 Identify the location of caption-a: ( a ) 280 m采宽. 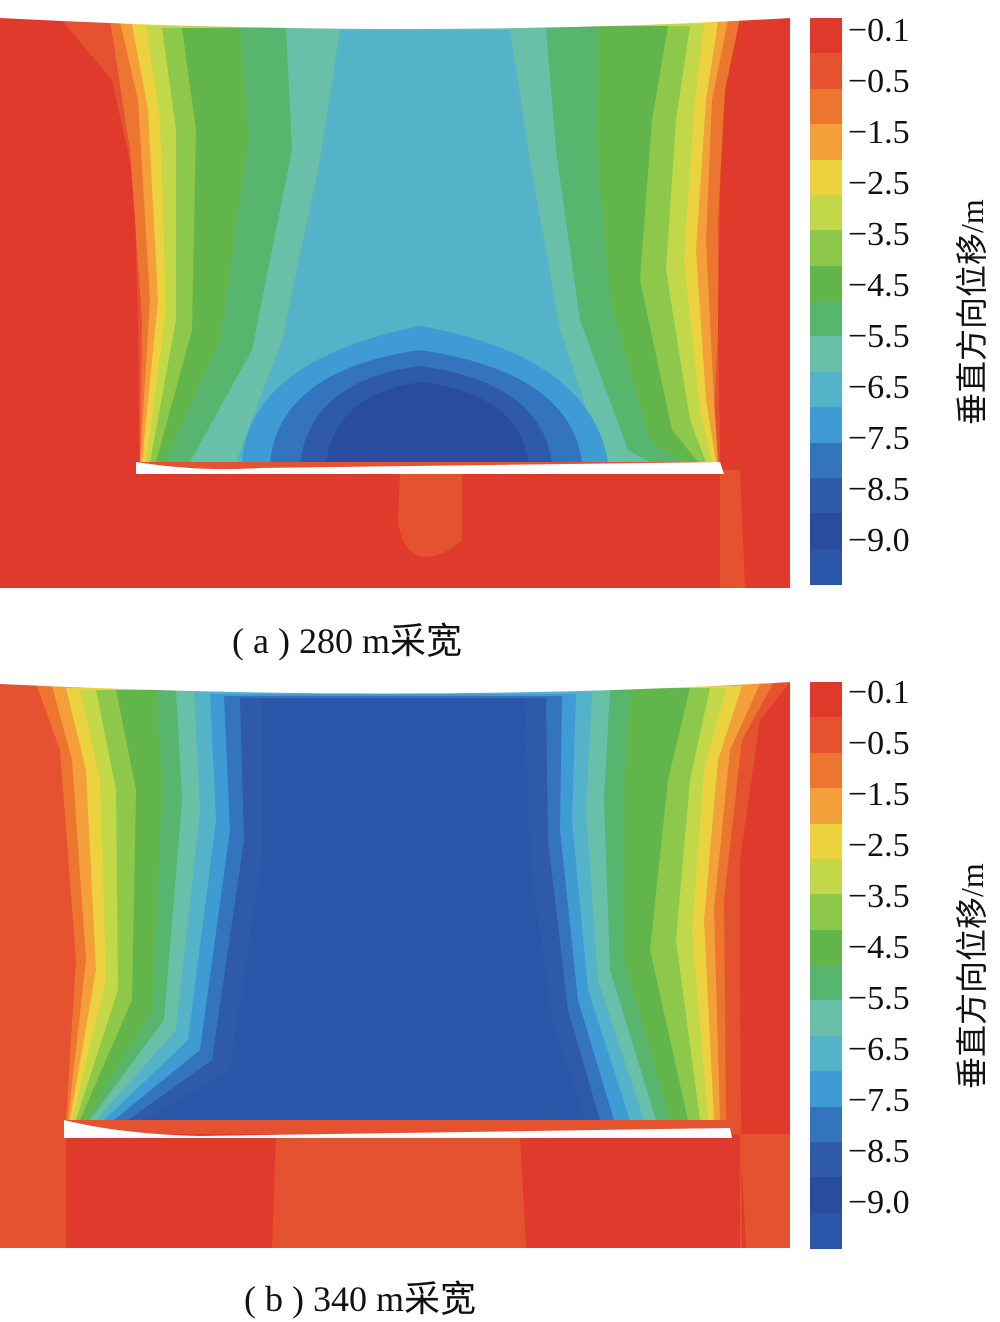
(347, 641).